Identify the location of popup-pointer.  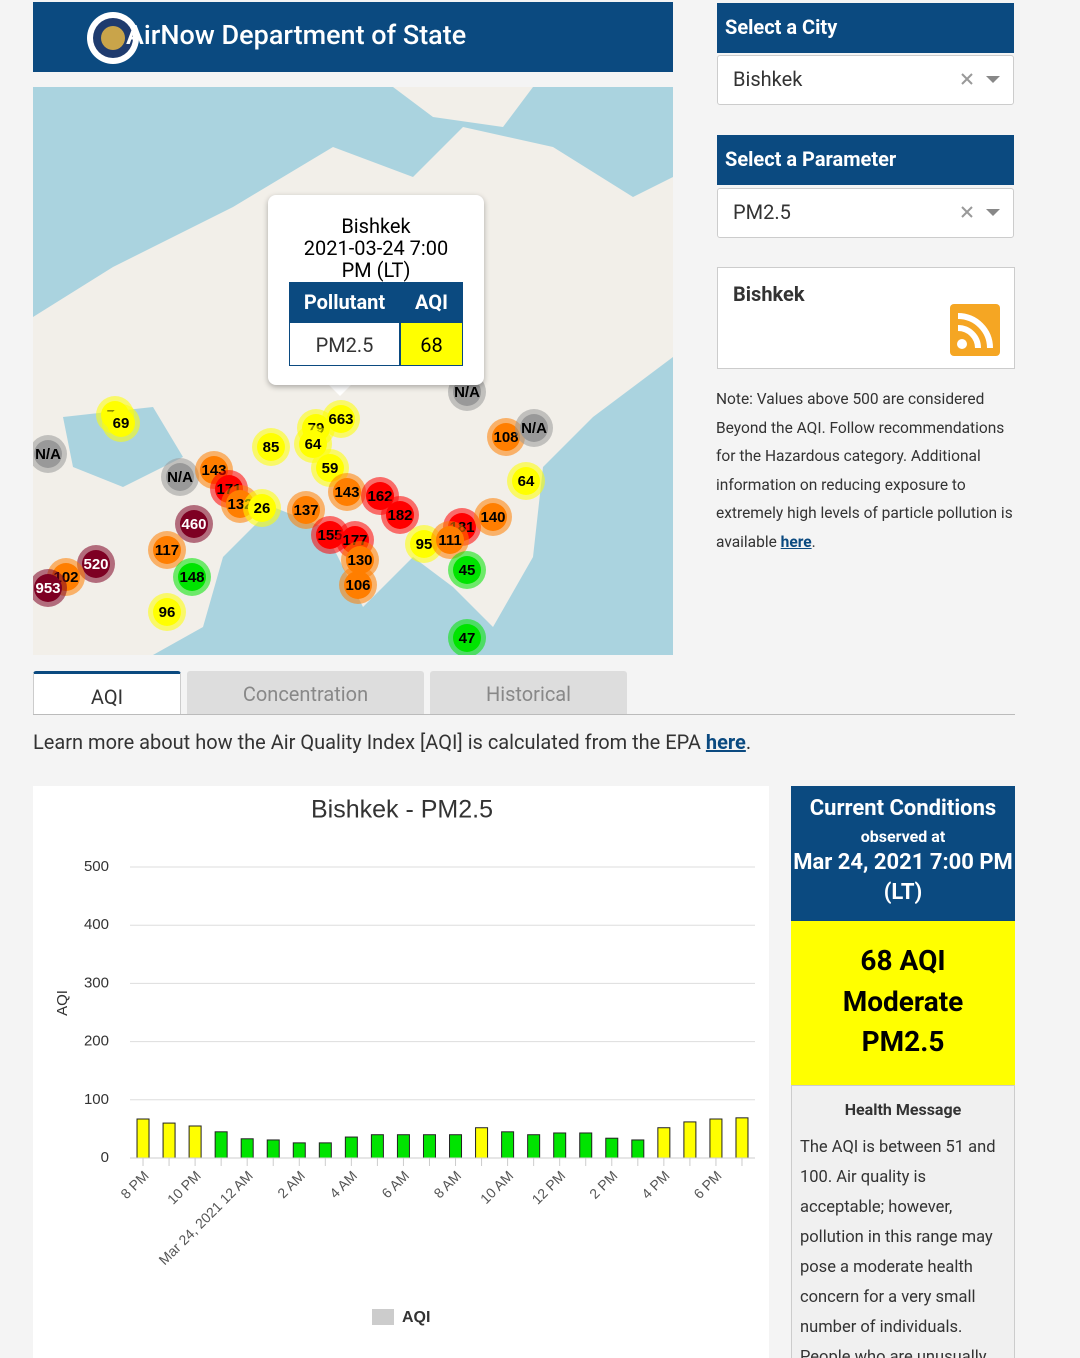
(340, 390).